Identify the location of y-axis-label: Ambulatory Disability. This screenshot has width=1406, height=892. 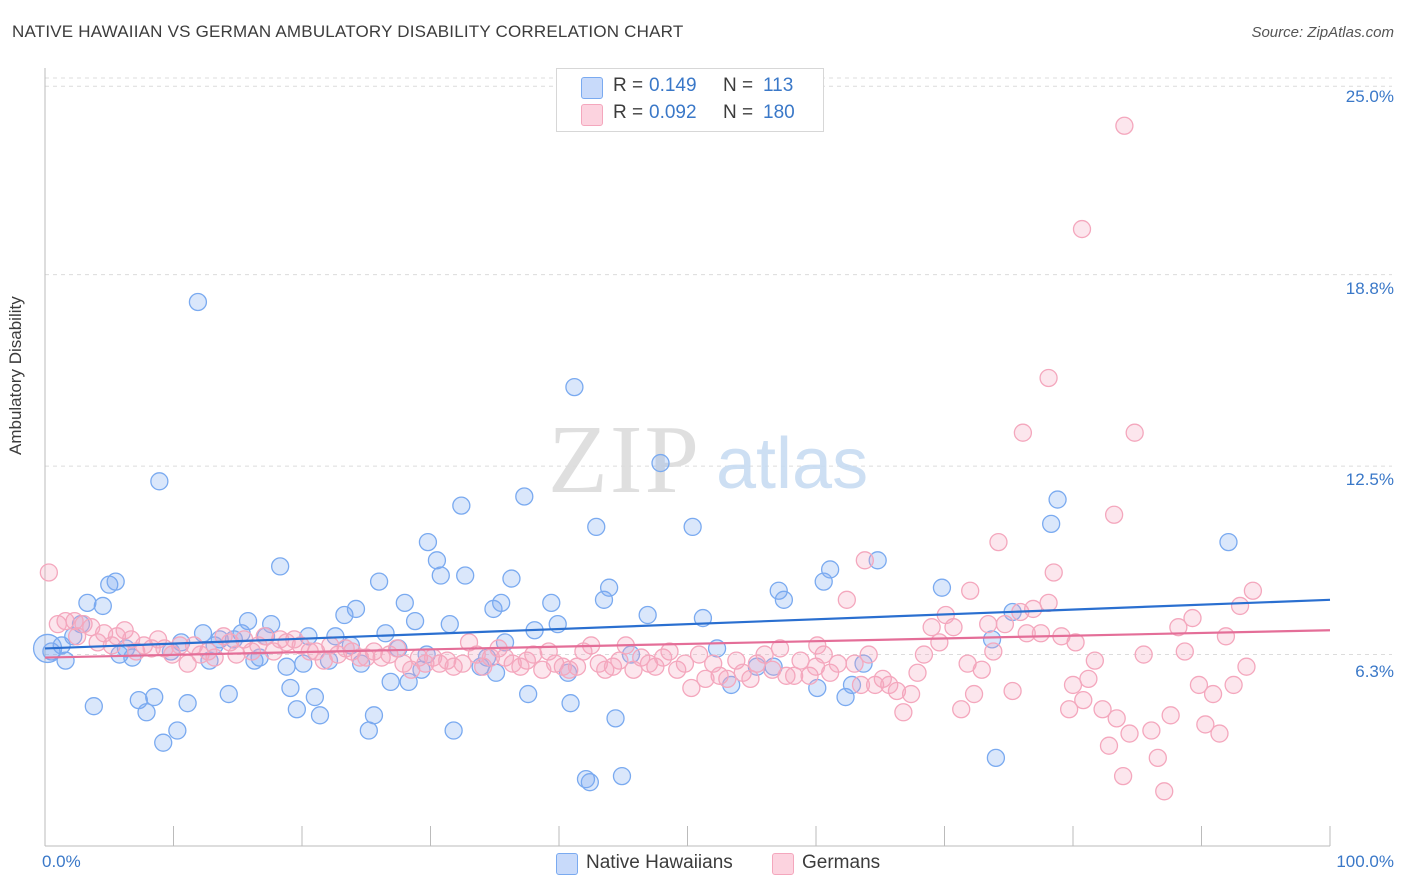
(15, 375).